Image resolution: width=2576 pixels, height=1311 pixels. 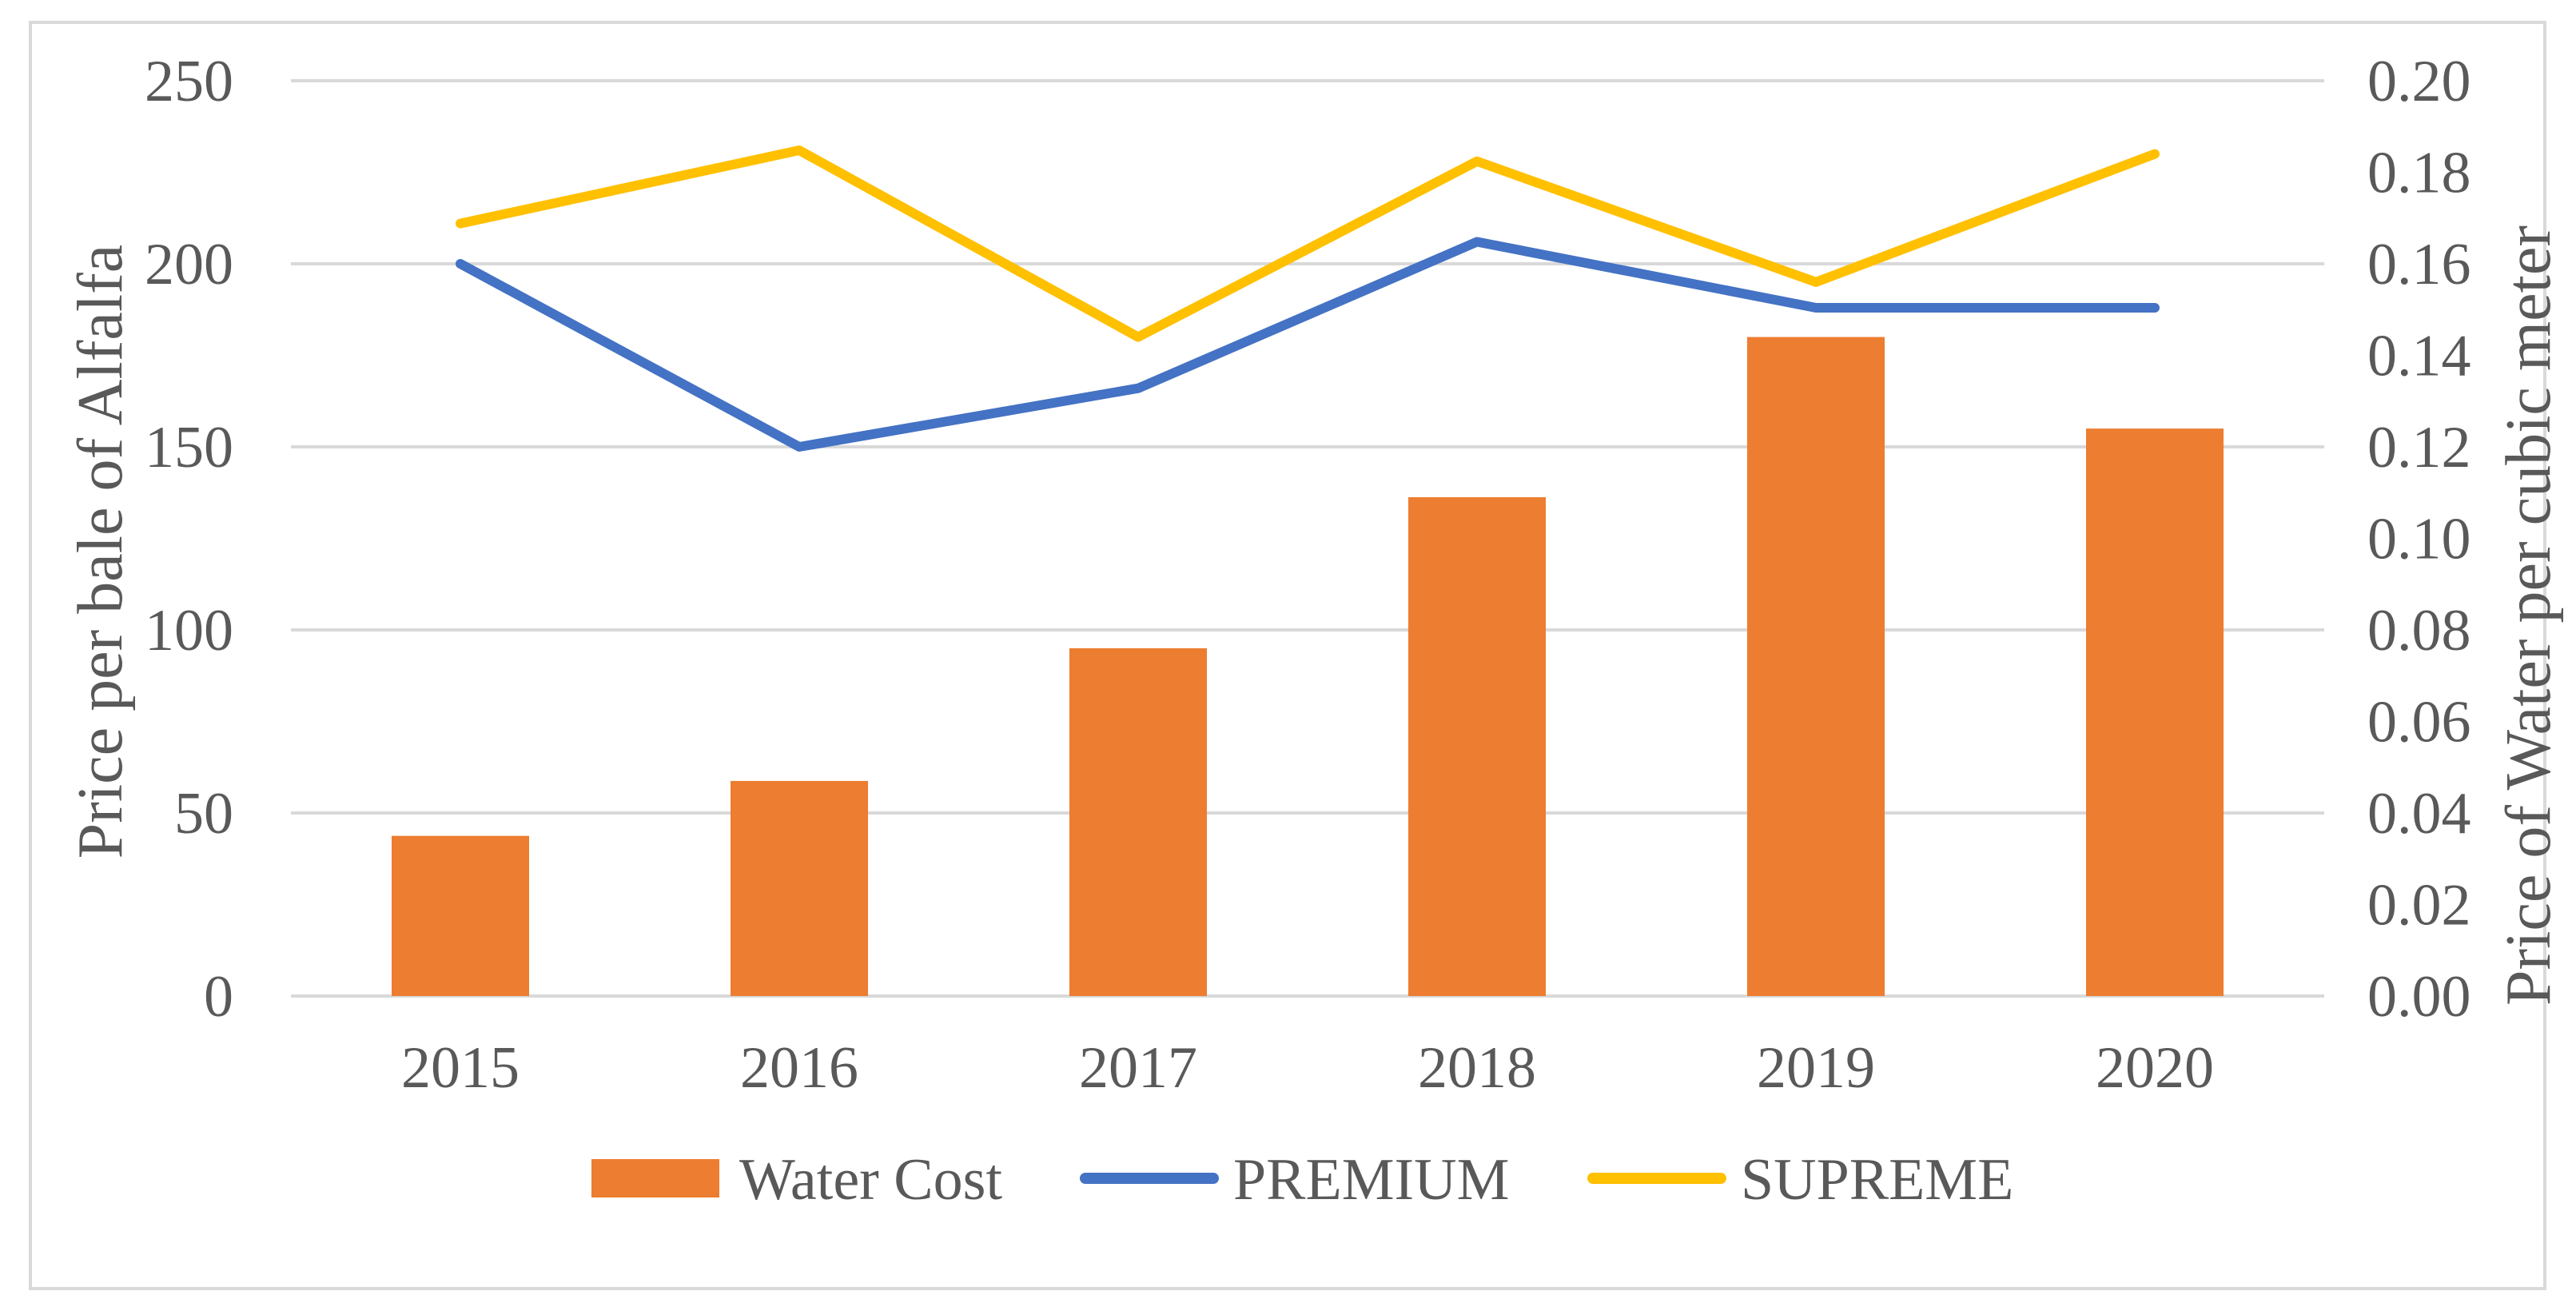 What do you see at coordinates (1308, 244) in the screenshot?
I see `line-supreme` at bounding box center [1308, 244].